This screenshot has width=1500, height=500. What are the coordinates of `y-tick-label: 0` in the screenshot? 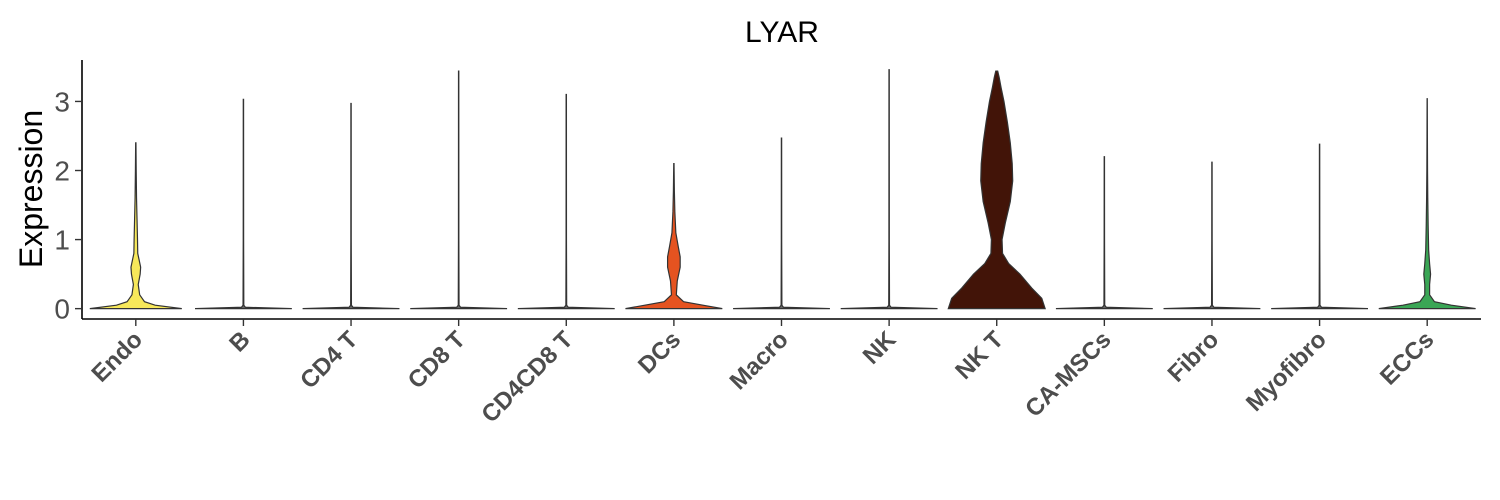 It's located at (62, 309).